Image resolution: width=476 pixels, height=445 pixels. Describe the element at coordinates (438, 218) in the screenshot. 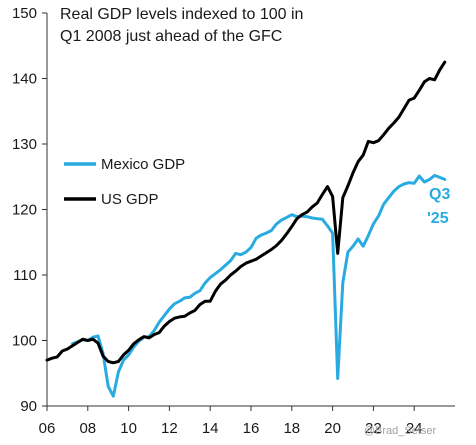

I see `annotation-year: '25` at that location.